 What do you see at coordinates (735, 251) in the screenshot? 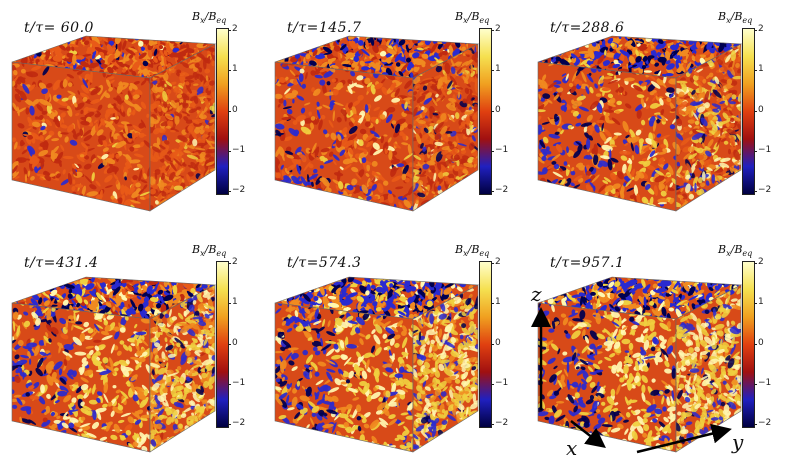
I see `colorbar-title-6: Bx/Beq` at bounding box center [735, 251].